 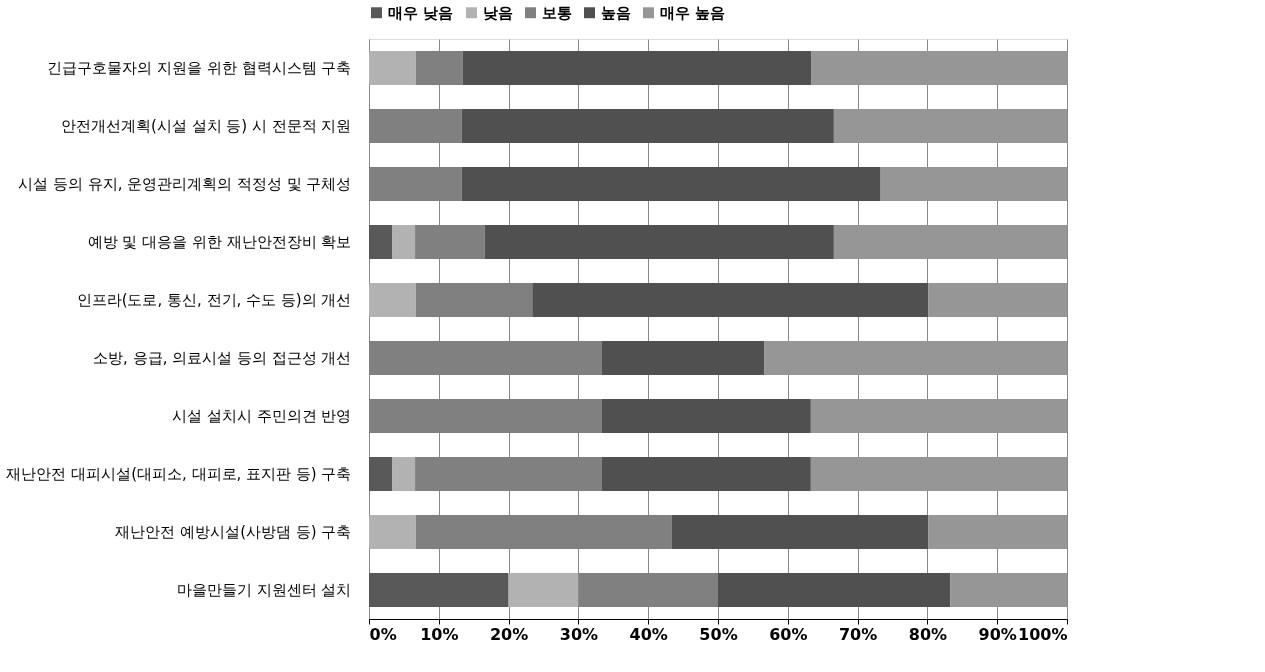 What do you see at coordinates (421, 12) in the screenshot?
I see `legend-label: 매우 낮음` at bounding box center [421, 12].